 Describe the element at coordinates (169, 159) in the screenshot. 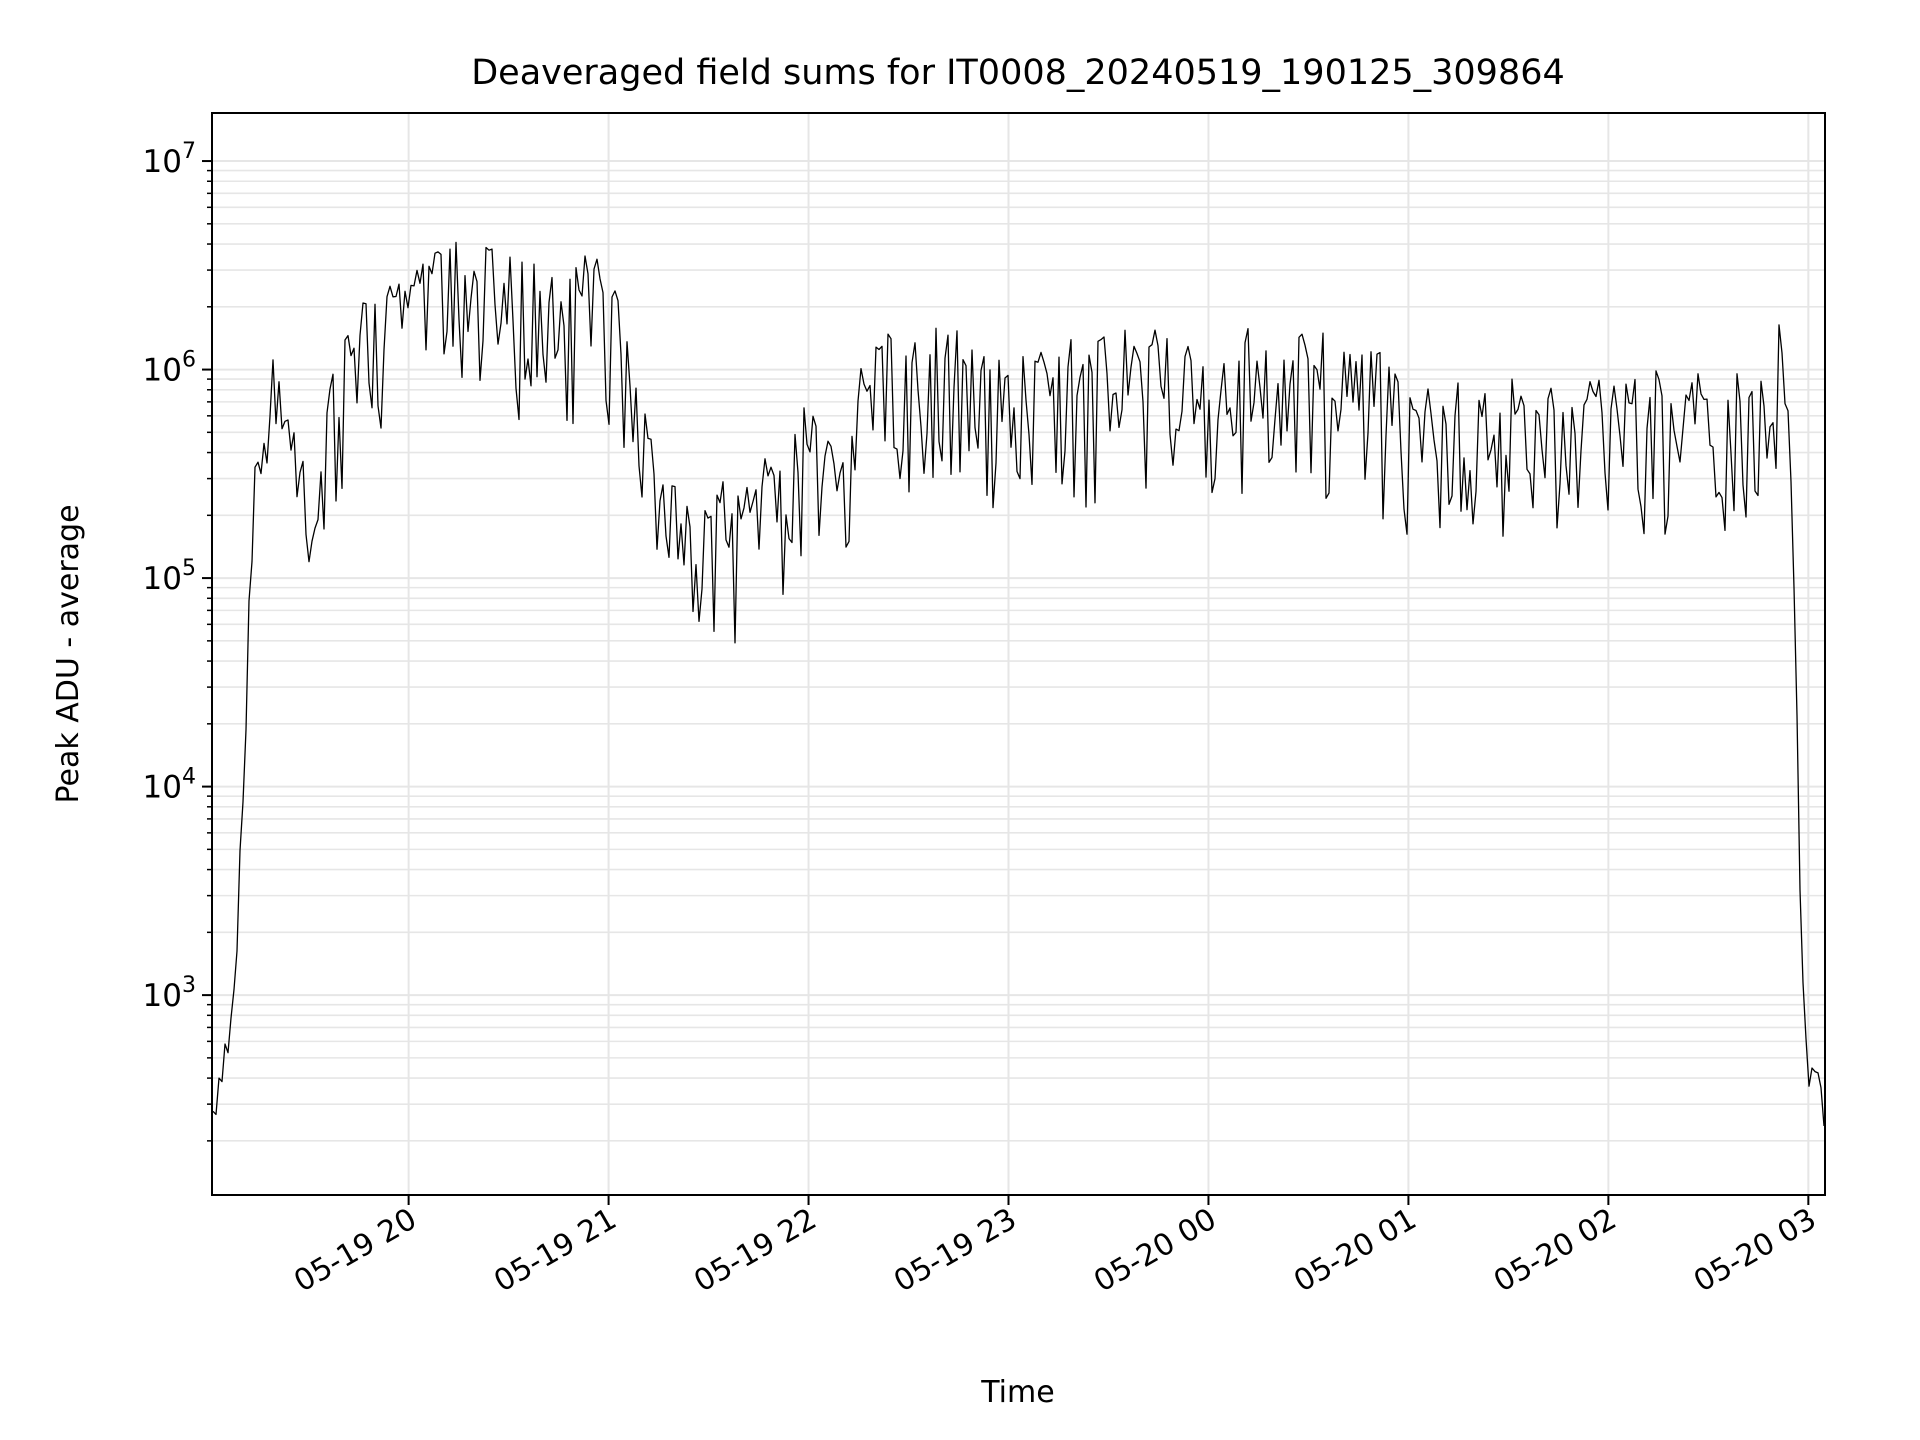

I see `y-tick-label: 10⁷` at that location.